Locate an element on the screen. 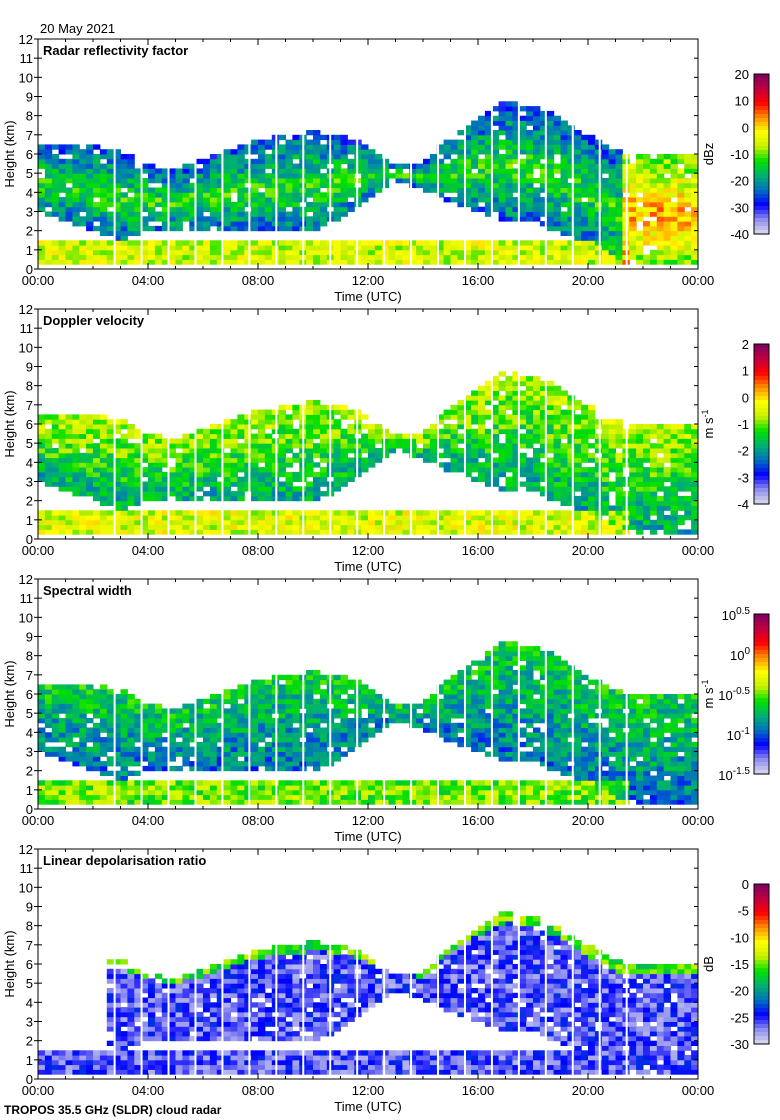 The image size is (780, 1120). panel-title: Doppler velocity is located at coordinates (94, 320).